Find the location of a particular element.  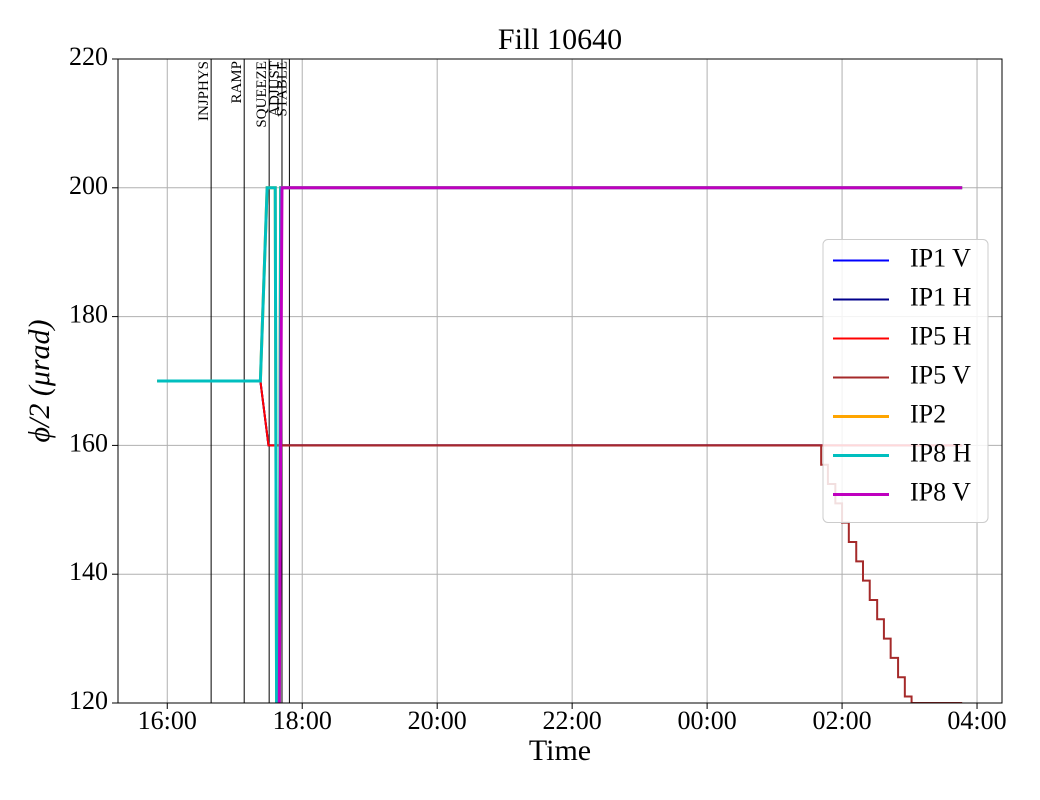

legend-label: IP5 V is located at coordinates (940, 374).